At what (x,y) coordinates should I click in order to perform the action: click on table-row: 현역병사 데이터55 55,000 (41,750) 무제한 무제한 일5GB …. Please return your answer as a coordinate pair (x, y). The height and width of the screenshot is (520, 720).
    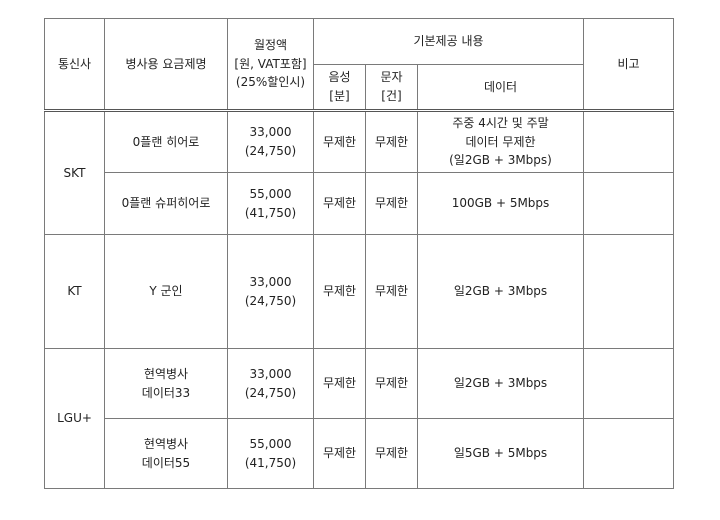
    Looking at the image, I should click on (359, 453).